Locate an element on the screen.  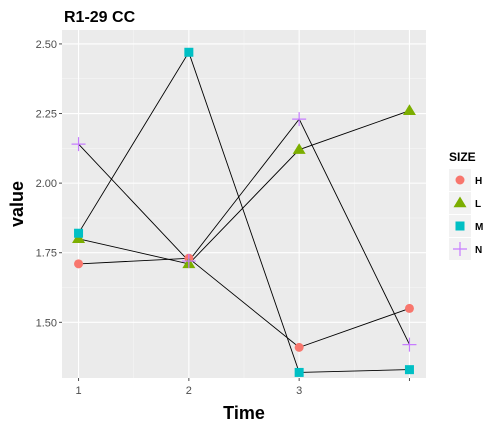
legend: SIZE H L M N is located at coordinates (466, 205).